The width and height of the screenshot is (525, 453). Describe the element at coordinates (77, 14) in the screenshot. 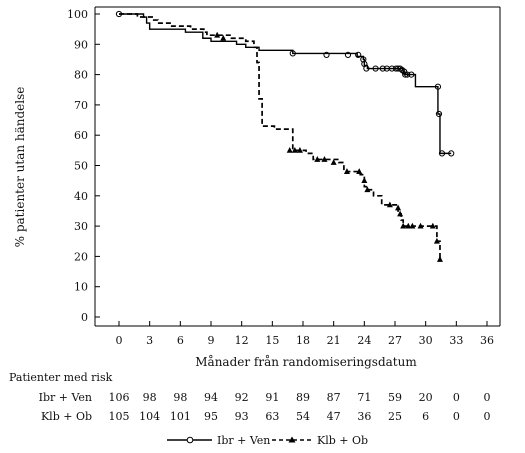

I see `y-tick-label: 100` at that location.